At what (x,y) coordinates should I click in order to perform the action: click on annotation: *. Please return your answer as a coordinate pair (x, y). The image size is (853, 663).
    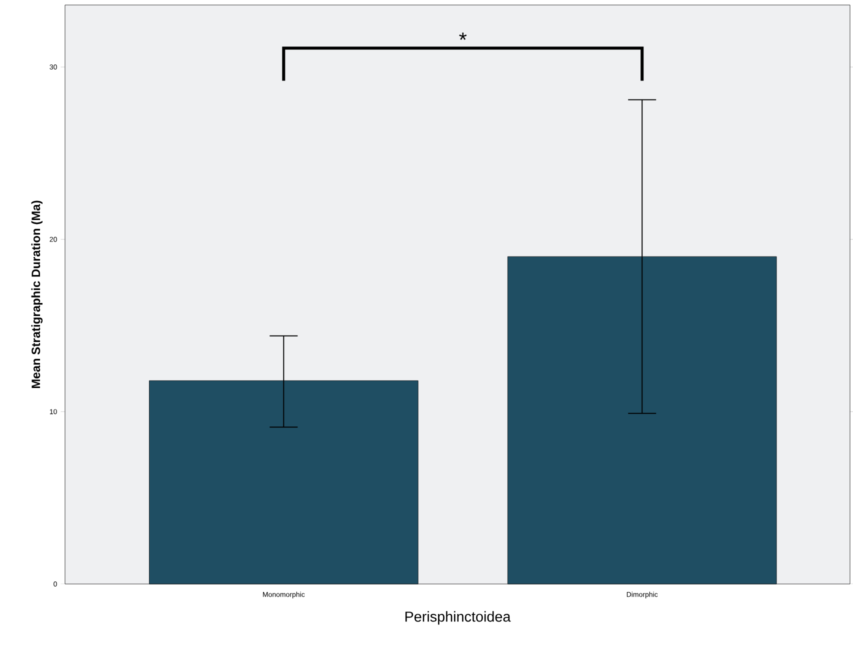
    Looking at the image, I should click on (463, 36).